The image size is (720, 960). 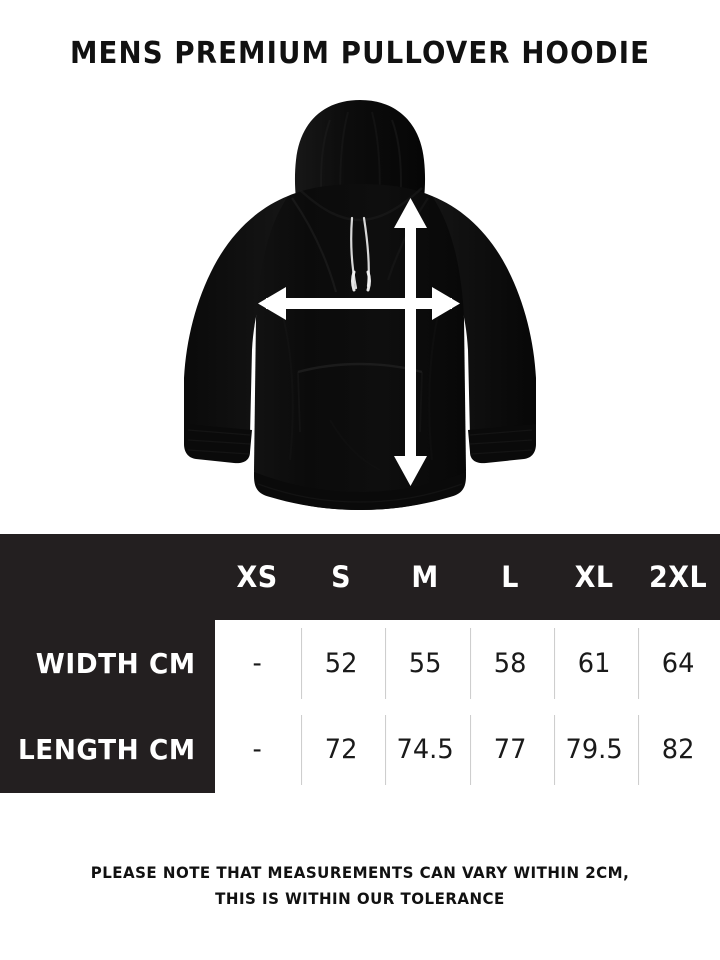 What do you see at coordinates (360, 53) in the screenshot?
I see `page-title: MENS PREMIUM PULLOVER HOODIE` at bounding box center [360, 53].